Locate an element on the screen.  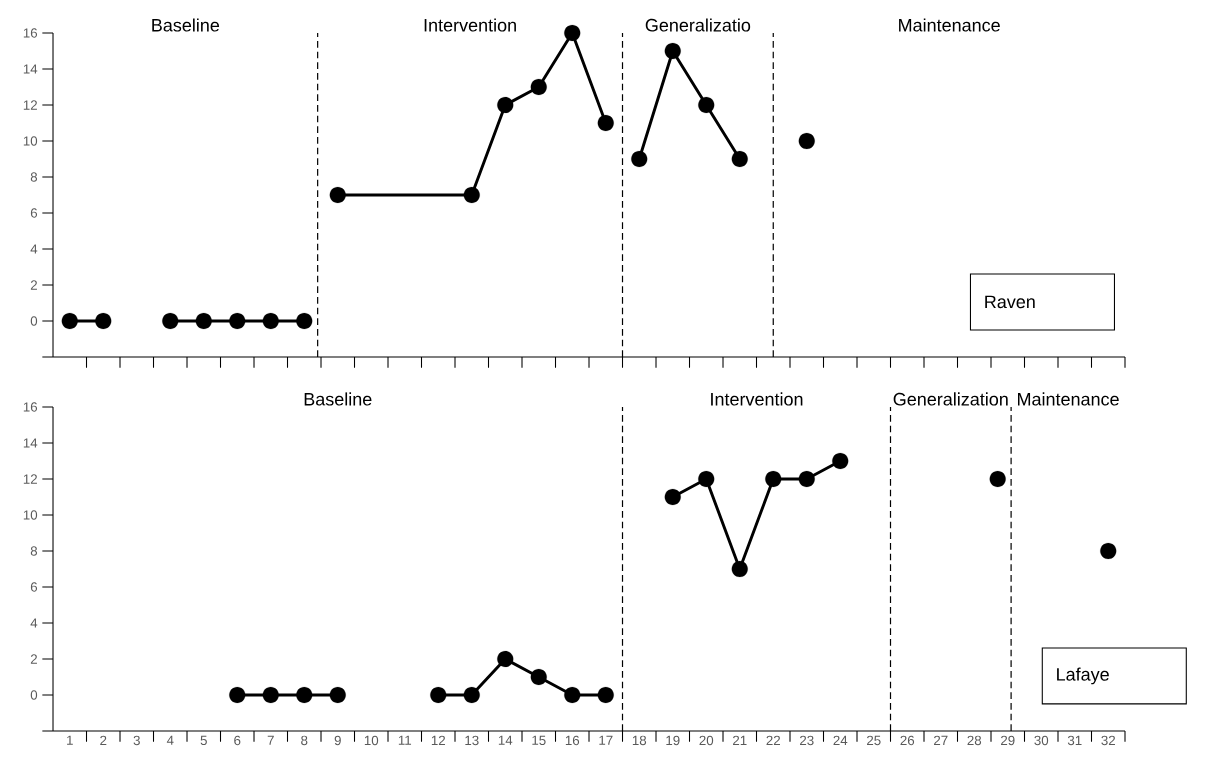
annotation: Lafaye is located at coordinates (1083, 676).